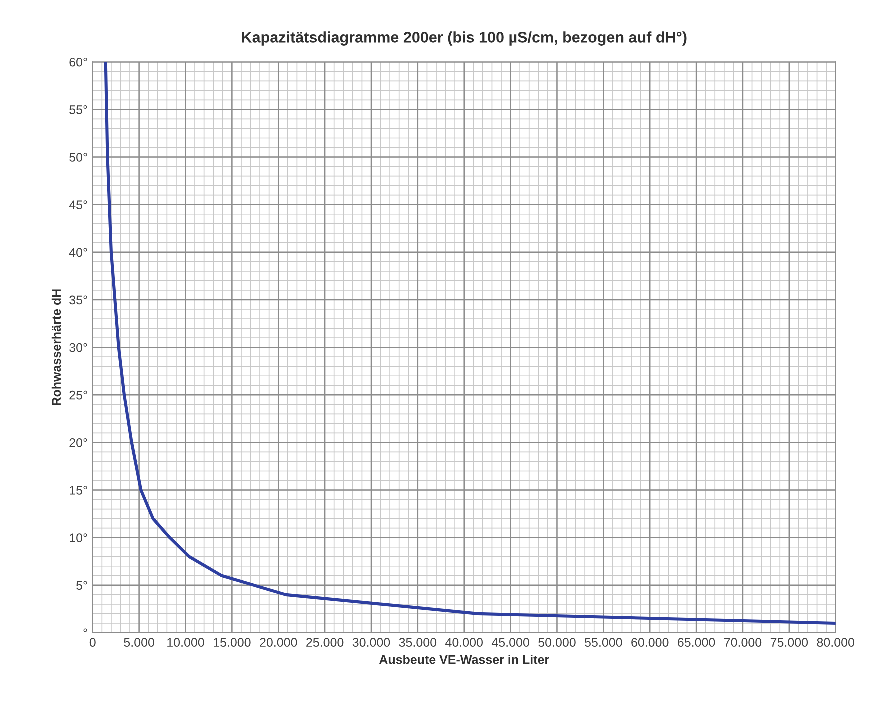 The image size is (893, 703). I want to click on x-tick-label: 45.000, so click(511, 643).